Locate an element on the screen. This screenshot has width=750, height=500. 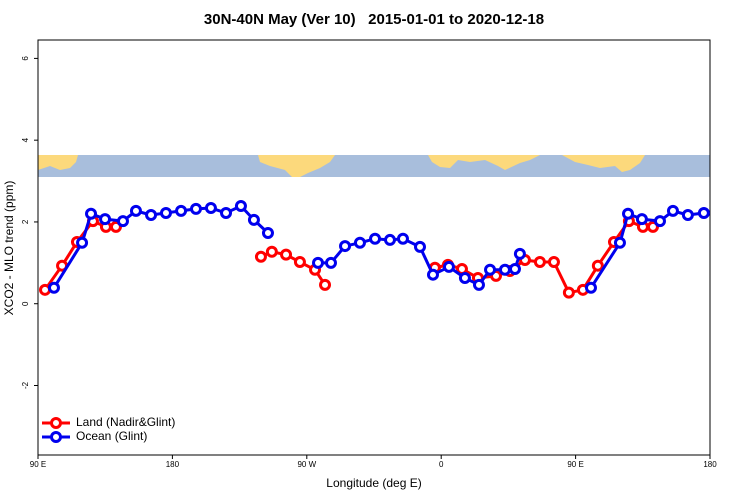
y-tick-label: -2 is located at coordinates (25, 385).